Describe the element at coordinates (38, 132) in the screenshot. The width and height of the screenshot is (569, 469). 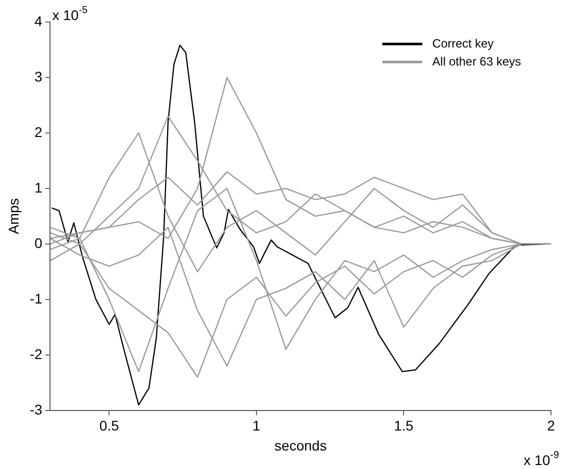
I see `y-tick-label: 2` at that location.